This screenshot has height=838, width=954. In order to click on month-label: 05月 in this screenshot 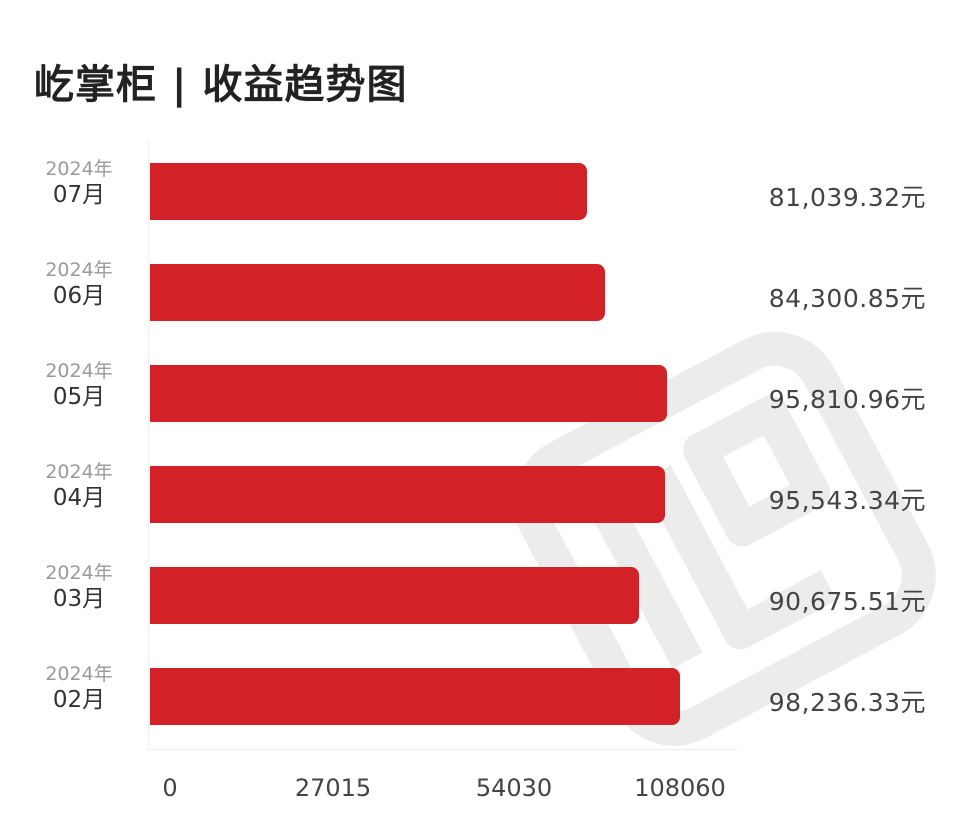, I will do `click(79, 397)`.